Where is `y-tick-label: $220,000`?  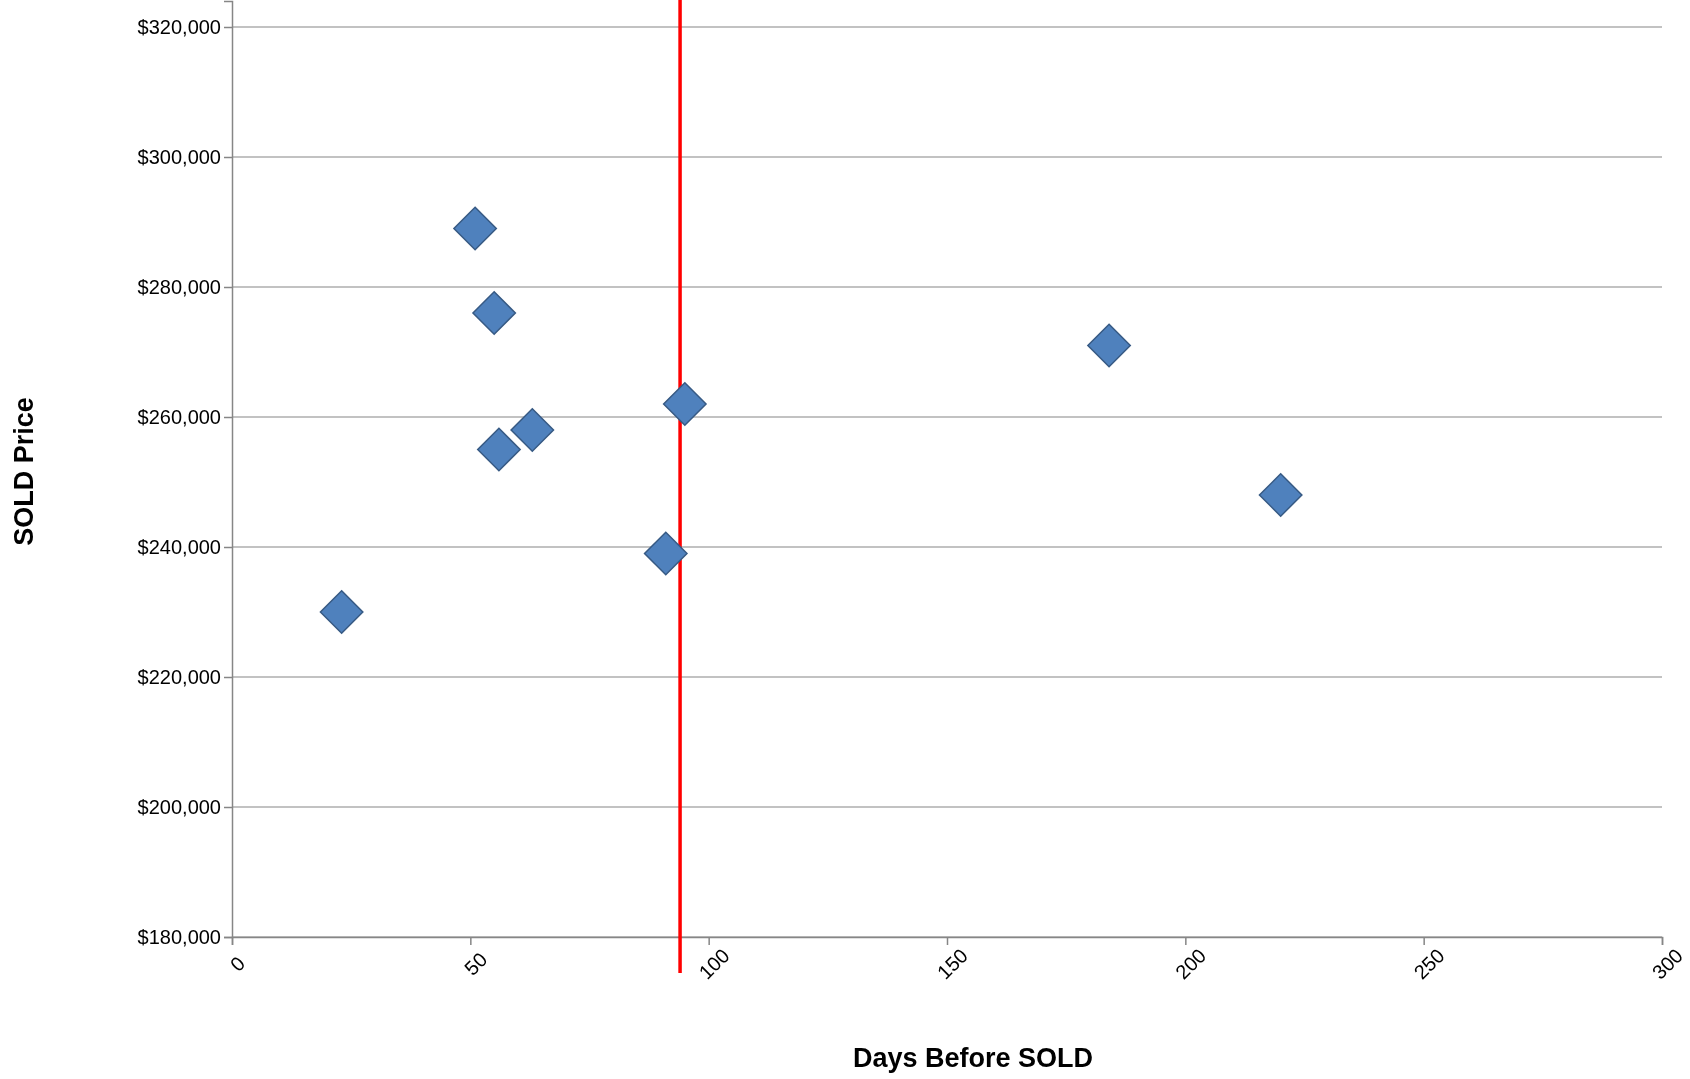 y-tick-label: $220,000 is located at coordinates (179, 676).